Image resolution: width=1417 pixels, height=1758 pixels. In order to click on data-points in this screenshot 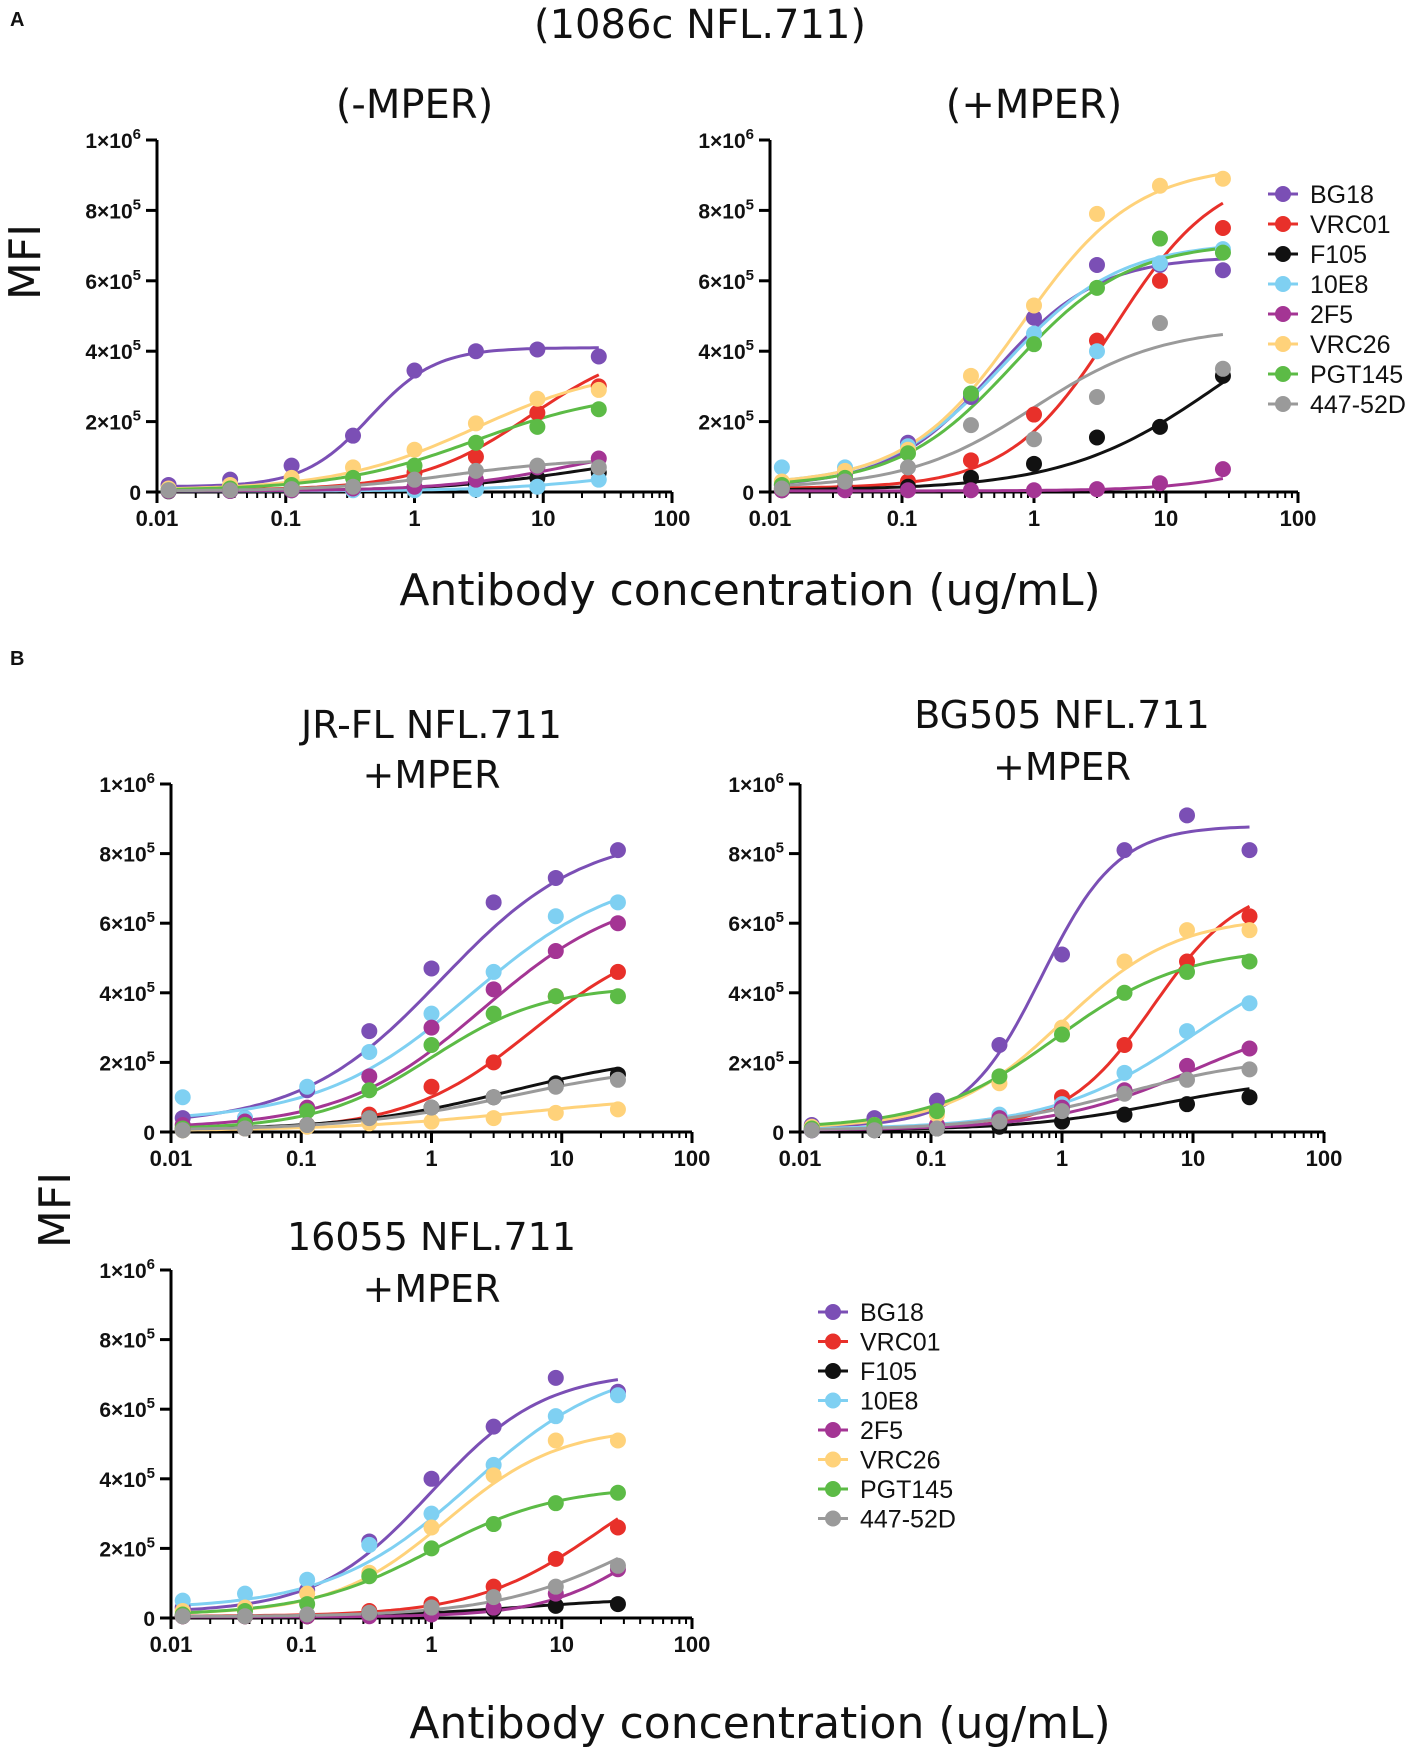, I will do `click(400, 1497)`.